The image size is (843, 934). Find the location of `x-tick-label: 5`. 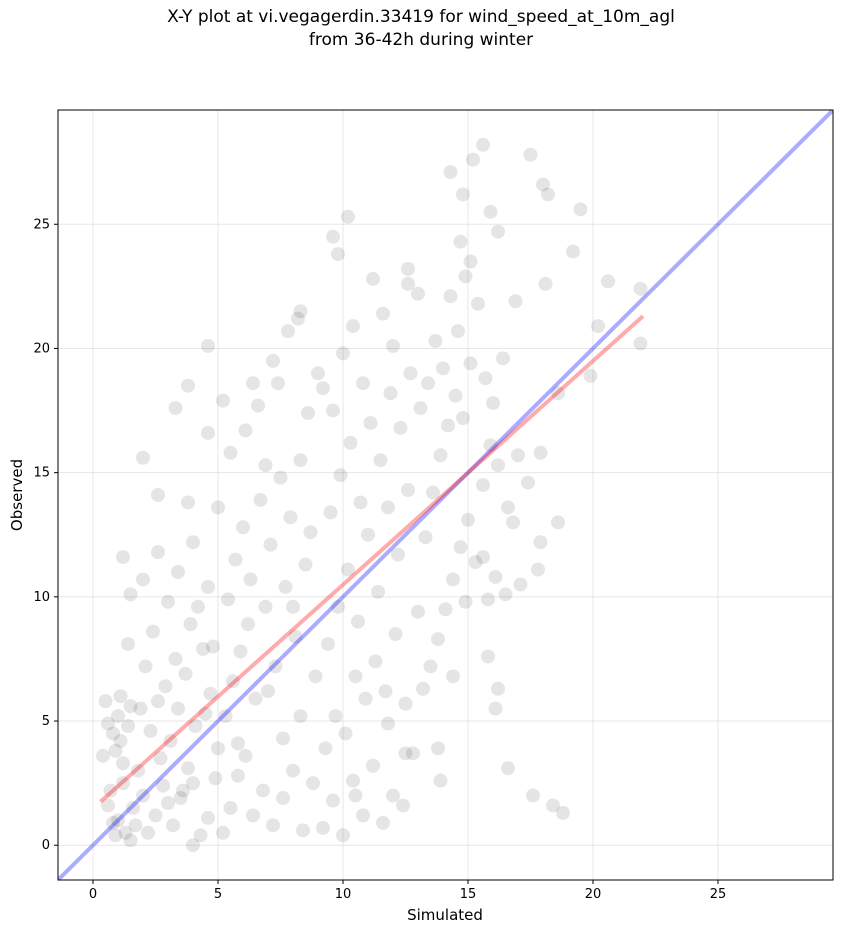

x-tick-label: 5 is located at coordinates (218, 894).